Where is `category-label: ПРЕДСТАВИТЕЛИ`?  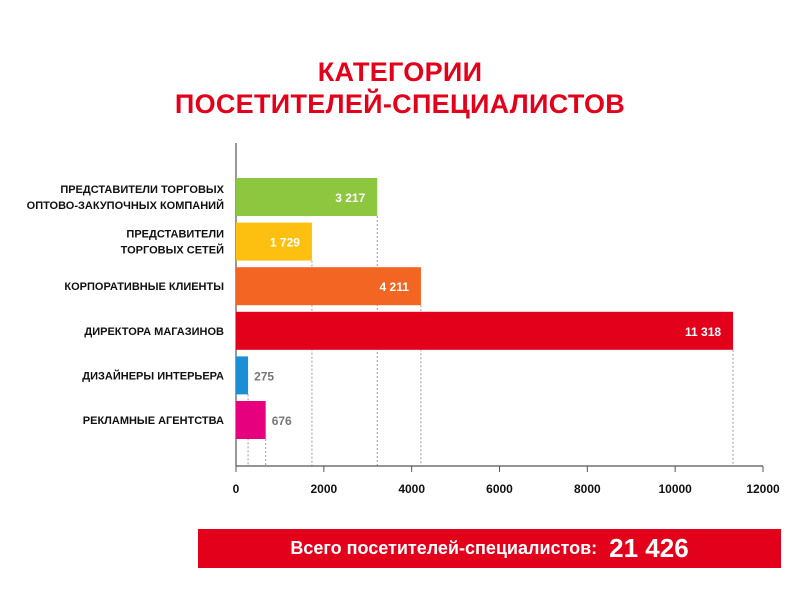 category-label: ПРЕДСТАВИТЕЛИ is located at coordinates (175, 235).